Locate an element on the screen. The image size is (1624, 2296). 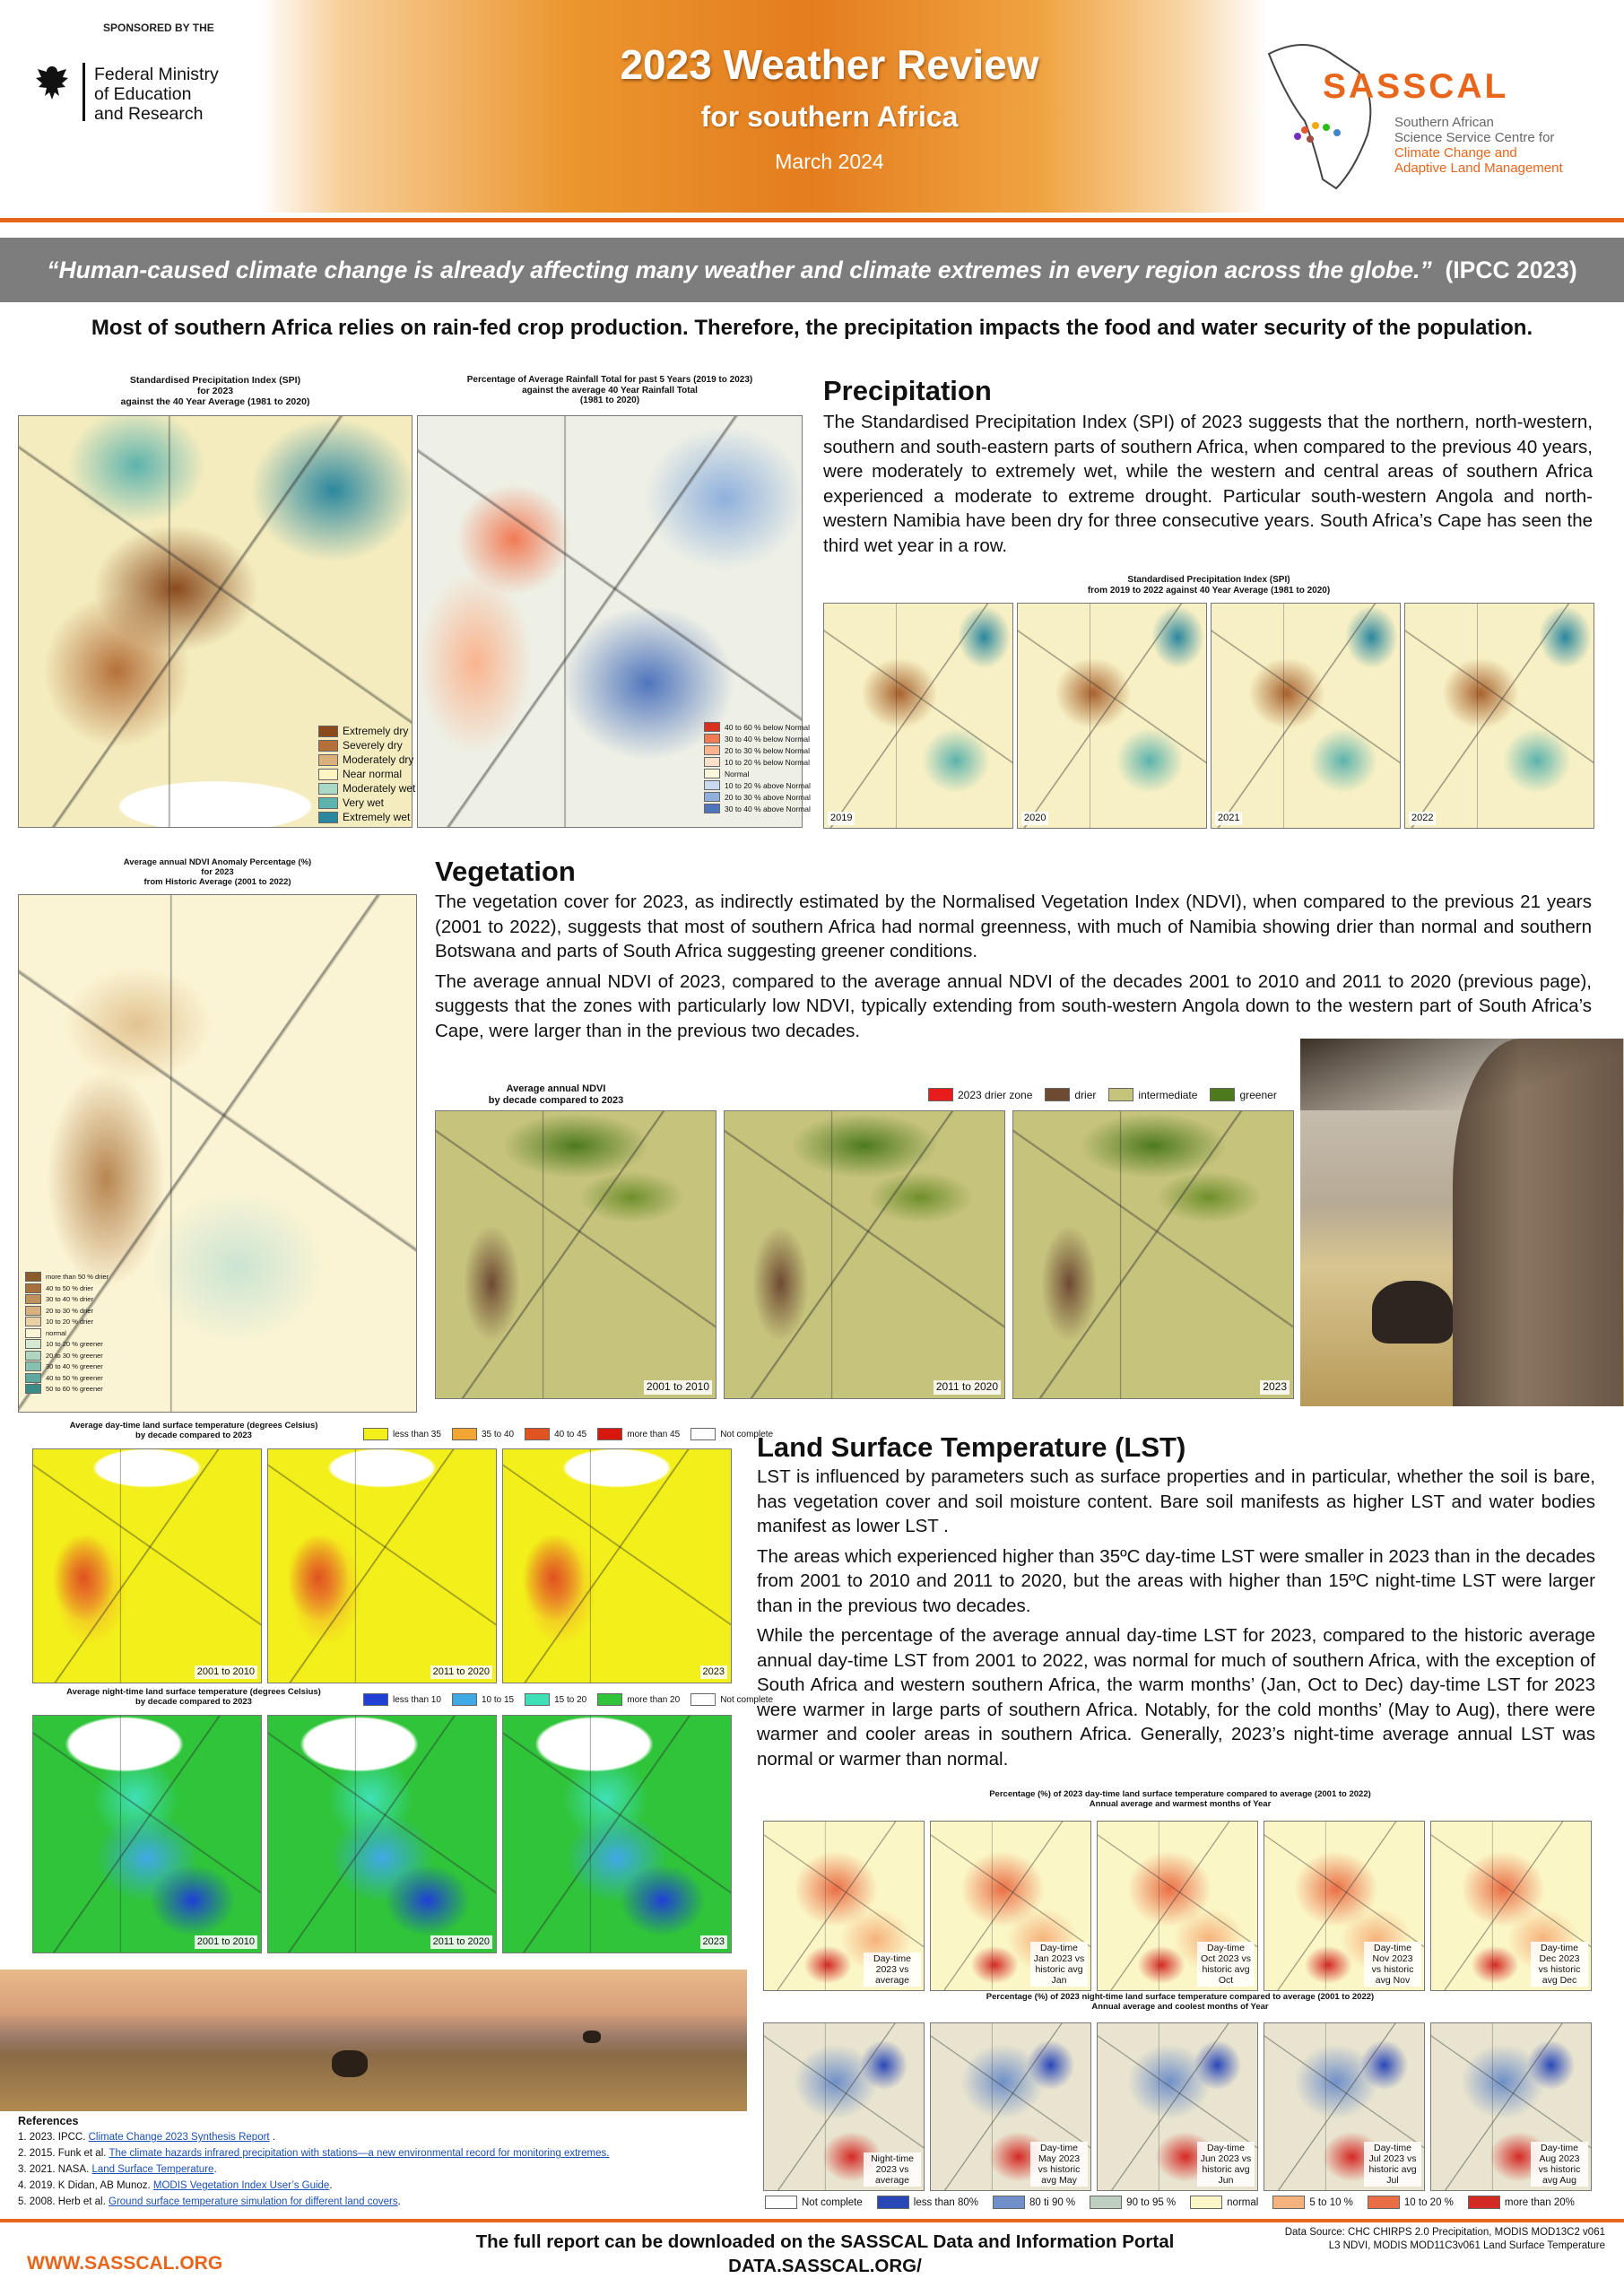
legend-item: more than 20% is located at coordinates (1521, 2202).